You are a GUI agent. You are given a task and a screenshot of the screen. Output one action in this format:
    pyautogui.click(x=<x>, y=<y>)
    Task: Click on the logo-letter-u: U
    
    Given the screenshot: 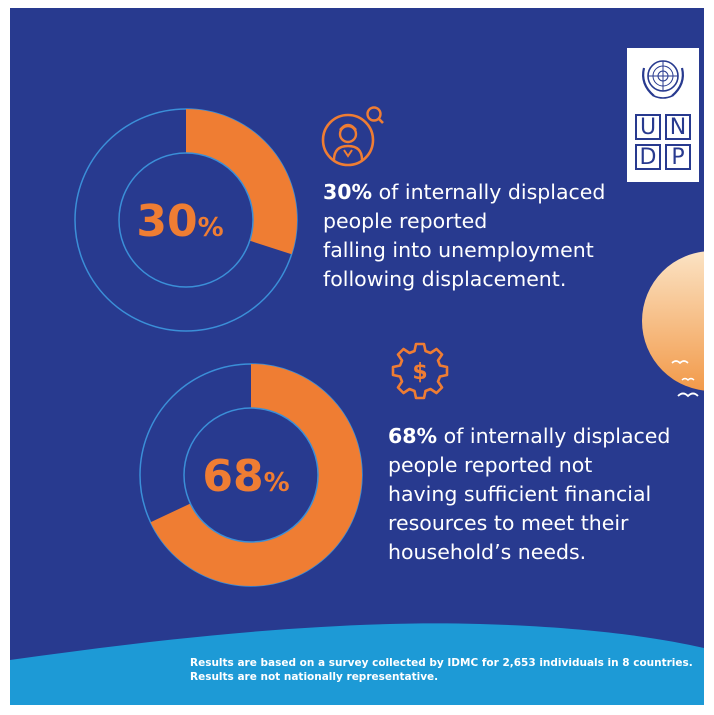 What is the action you would take?
    pyautogui.click(x=648, y=127)
    